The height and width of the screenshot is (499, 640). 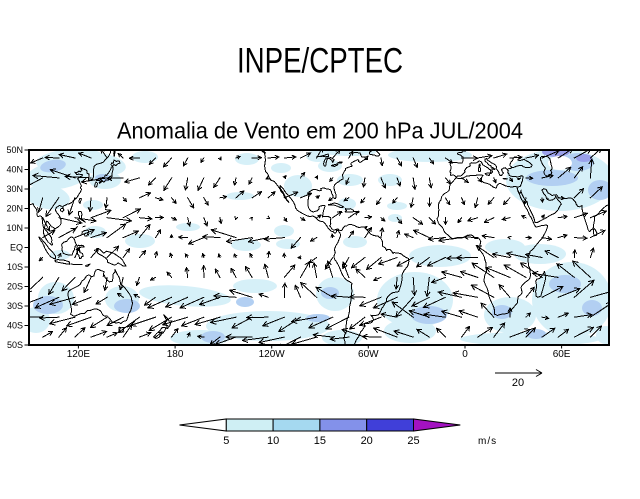 I want to click on svg-text: 5, so click(x=226, y=441).